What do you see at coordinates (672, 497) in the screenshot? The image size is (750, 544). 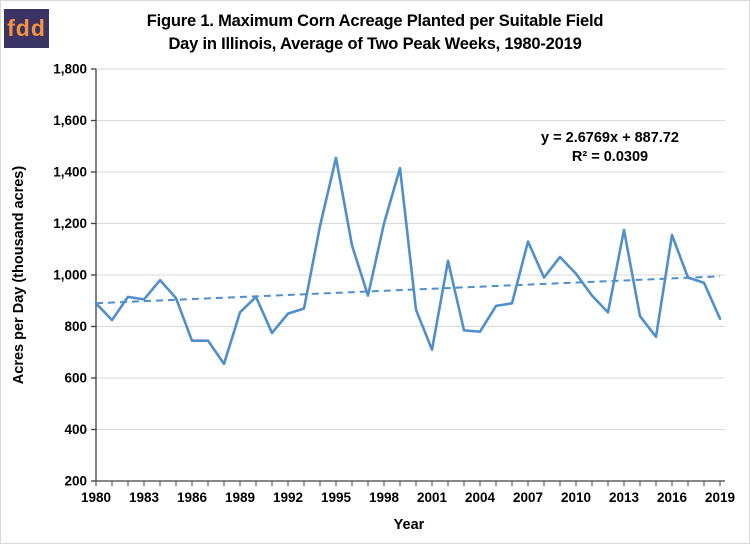 I see `x-tick-label: 2016` at bounding box center [672, 497].